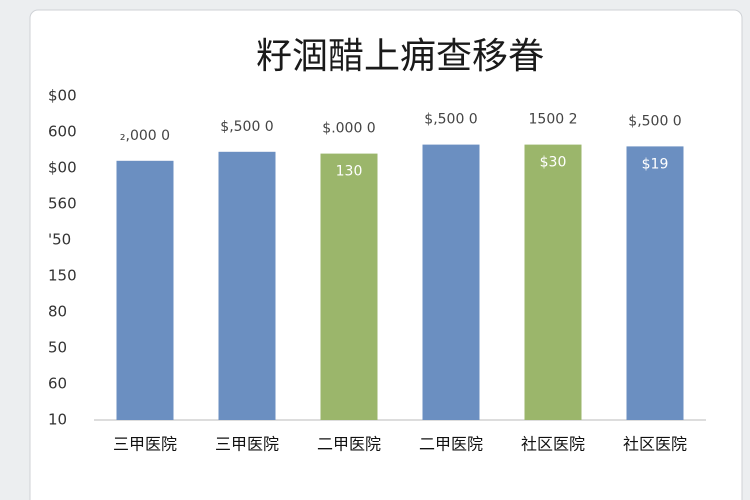  I want to click on bar-top-label: $.000 0, so click(348, 129).